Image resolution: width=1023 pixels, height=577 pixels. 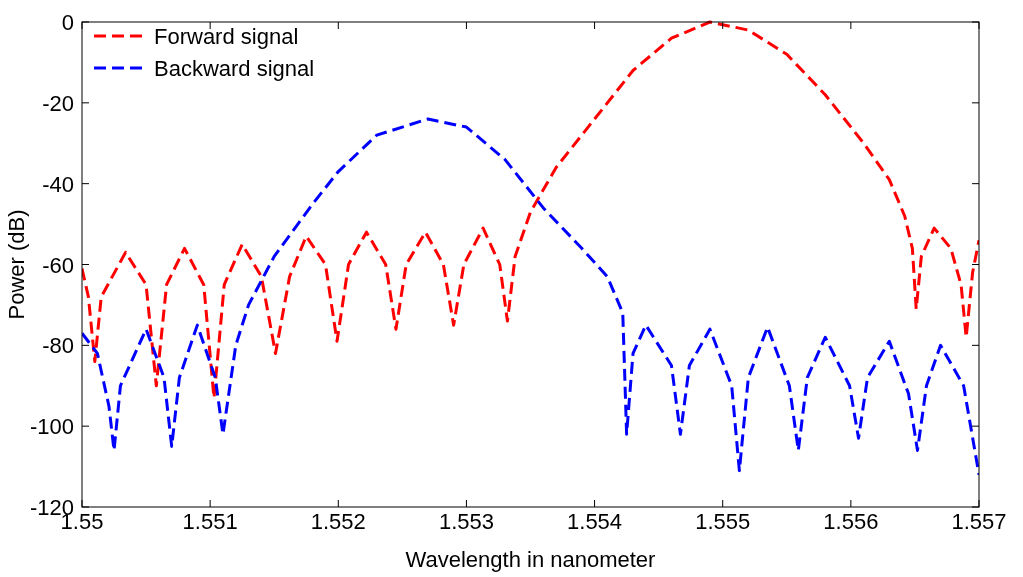 What do you see at coordinates (58, 184) in the screenshot?
I see `y-tick-label: -40` at bounding box center [58, 184].